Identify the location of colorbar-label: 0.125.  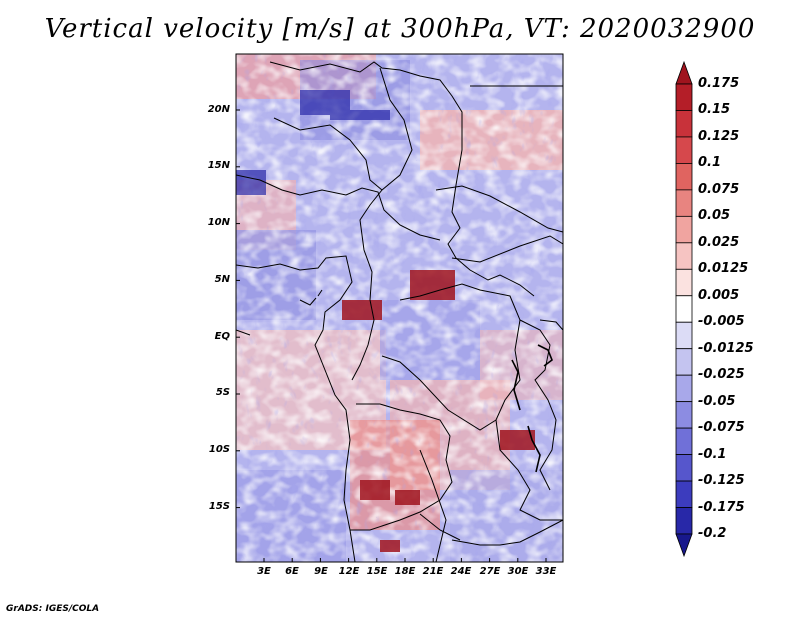
(719, 136).